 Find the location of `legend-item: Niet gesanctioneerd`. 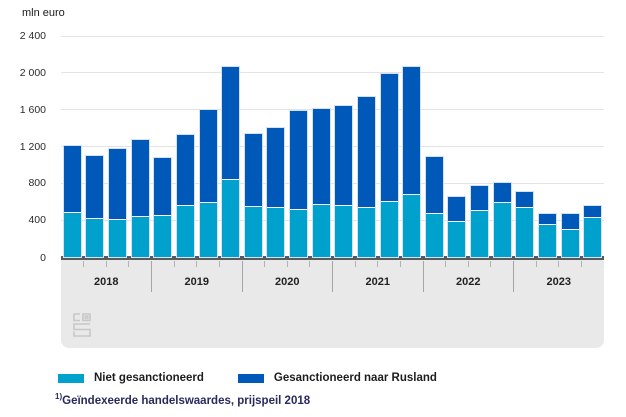

legend-item: Niet gesanctioneerd is located at coordinates (131, 378).